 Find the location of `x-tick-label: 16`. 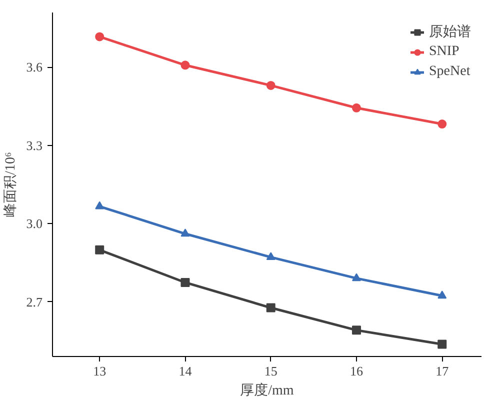

x-tick-label: 16 is located at coordinates (357, 371).